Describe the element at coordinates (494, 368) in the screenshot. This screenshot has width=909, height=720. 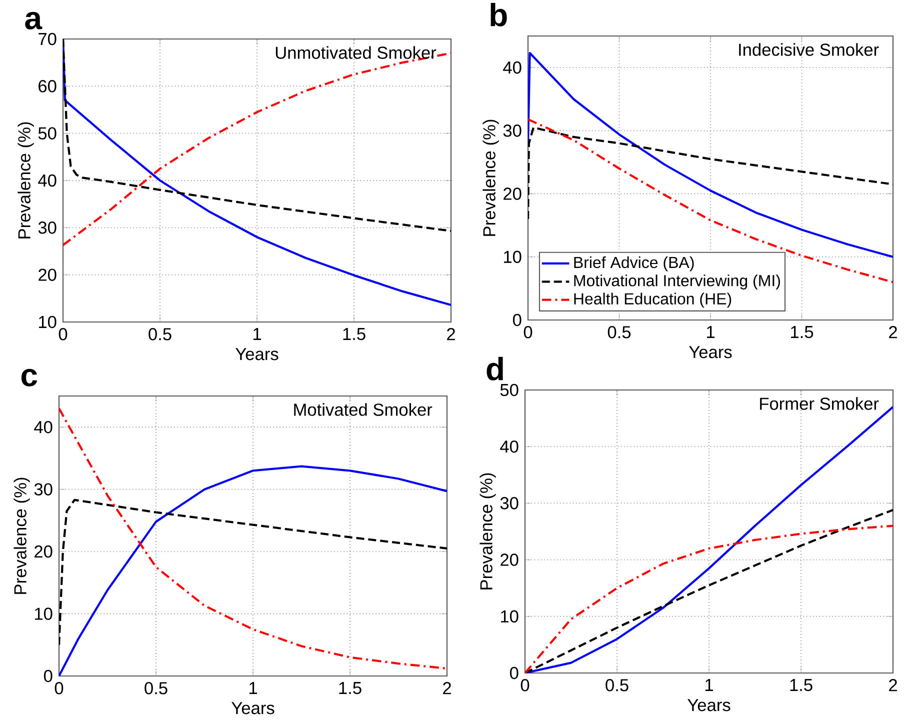
I see `chart-title: d` at that location.